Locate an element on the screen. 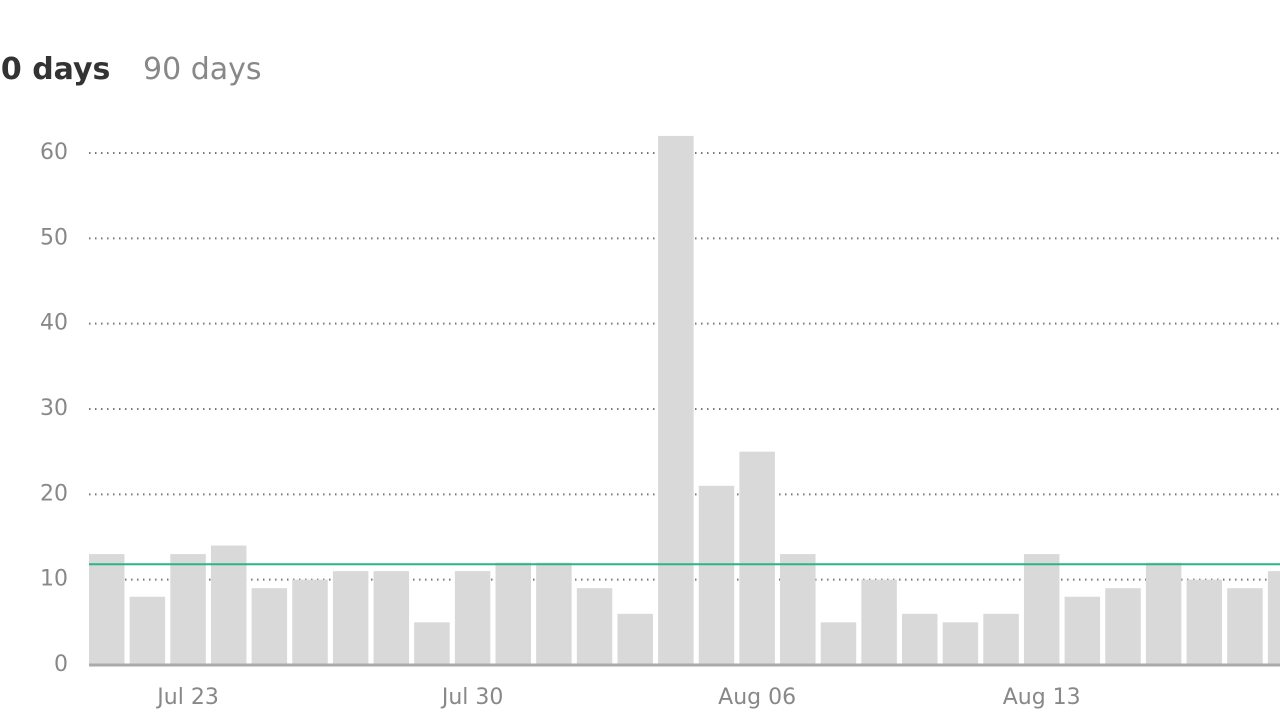 Image resolution: width=1280 pixels, height=720 pixels. y-tick-label: 60 is located at coordinates (54, 152).